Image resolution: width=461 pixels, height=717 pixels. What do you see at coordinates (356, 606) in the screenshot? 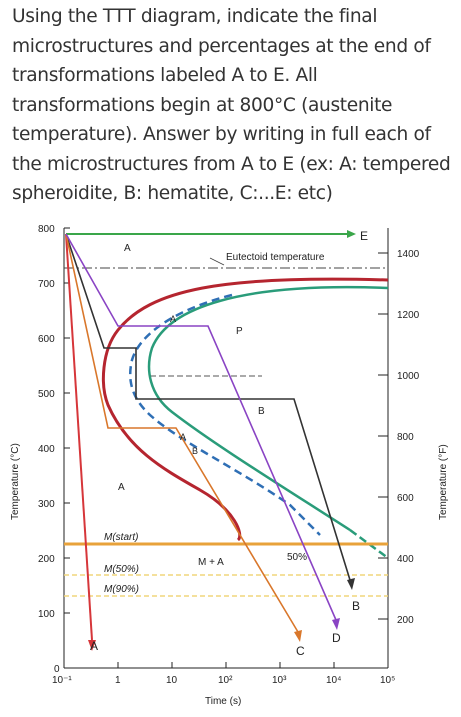
I see `label-b: B` at bounding box center [356, 606].